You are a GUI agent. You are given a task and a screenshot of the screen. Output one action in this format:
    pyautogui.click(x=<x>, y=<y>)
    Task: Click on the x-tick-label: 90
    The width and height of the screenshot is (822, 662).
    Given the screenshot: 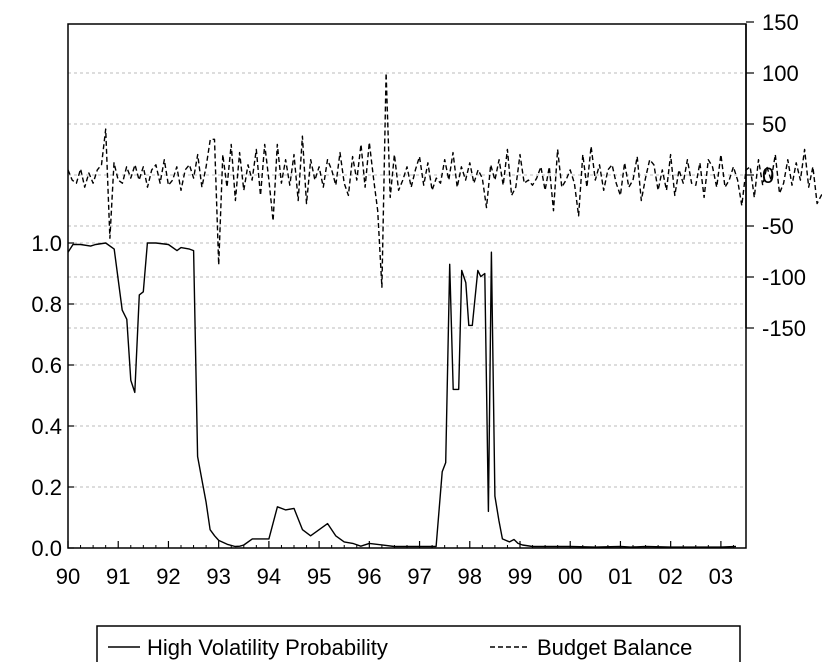 What is the action you would take?
    pyautogui.click(x=68, y=576)
    